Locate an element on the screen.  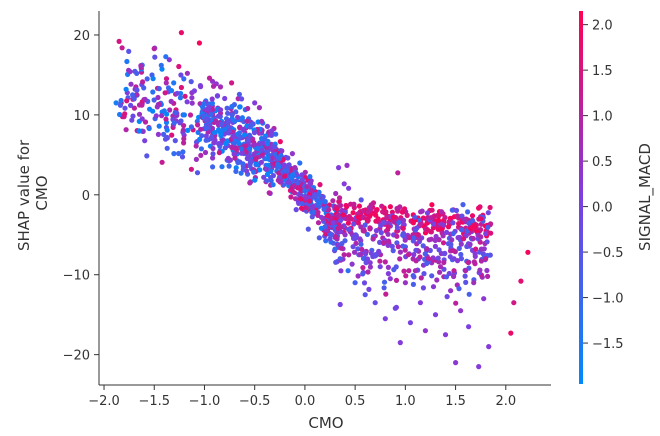
y-tick-label: 0 is located at coordinates (86, 196).